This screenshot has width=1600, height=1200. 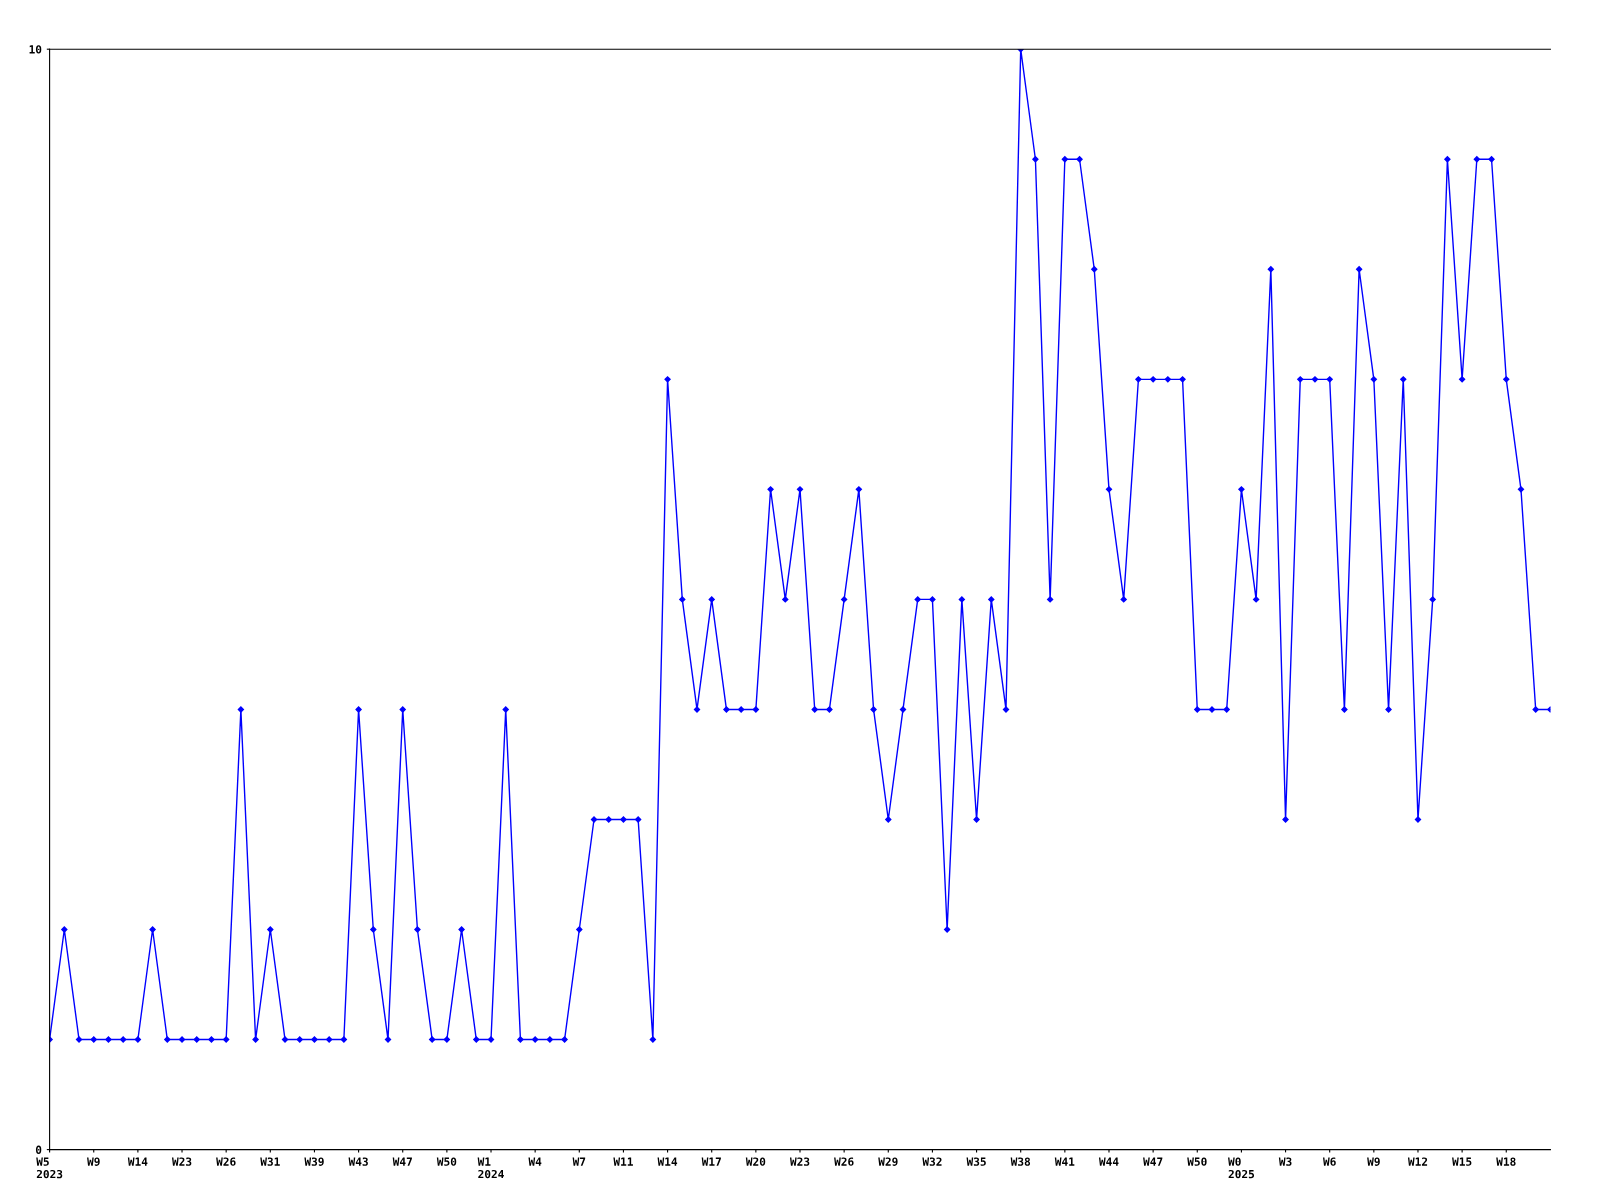 I want to click on x-tick-label: W41, so click(x=1064, y=1161).